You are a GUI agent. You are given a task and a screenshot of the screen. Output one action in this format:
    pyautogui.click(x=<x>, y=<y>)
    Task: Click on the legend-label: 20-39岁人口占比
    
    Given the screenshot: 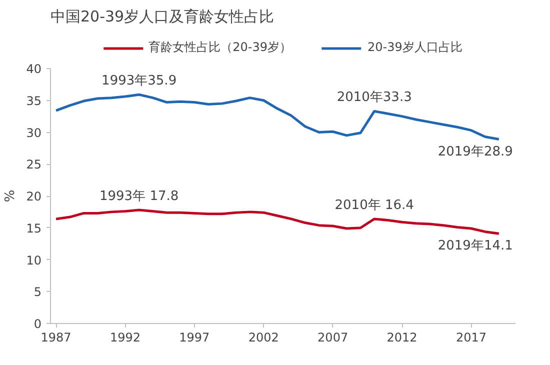 What is the action you would take?
    pyautogui.click(x=415, y=47)
    